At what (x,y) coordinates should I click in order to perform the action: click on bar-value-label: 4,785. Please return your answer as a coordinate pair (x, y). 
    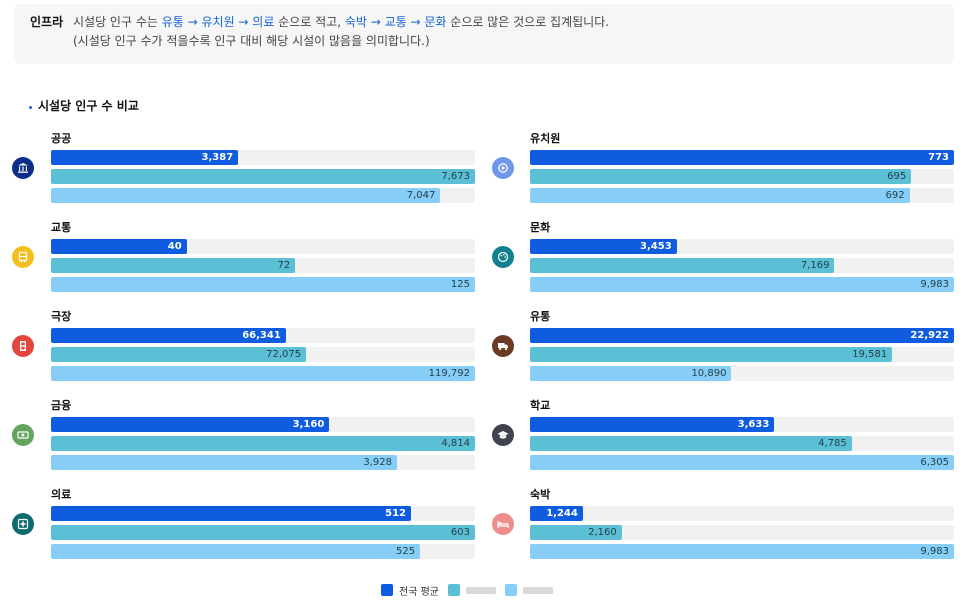
    Looking at the image, I should click on (832, 443).